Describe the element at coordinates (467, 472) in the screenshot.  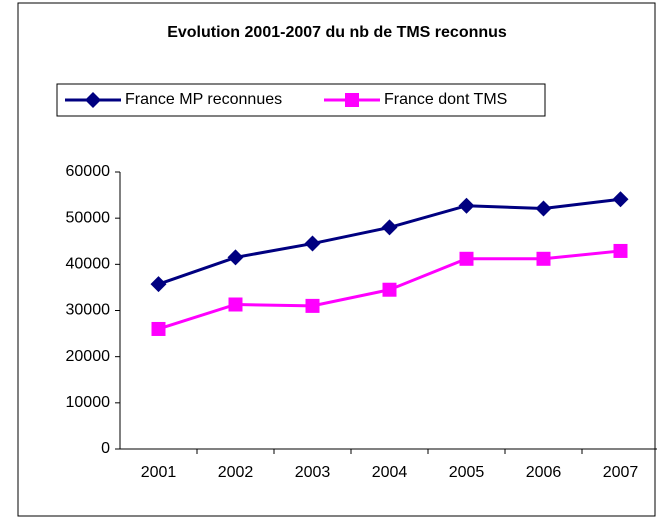
I see `x-tick-label: 2005` at that location.